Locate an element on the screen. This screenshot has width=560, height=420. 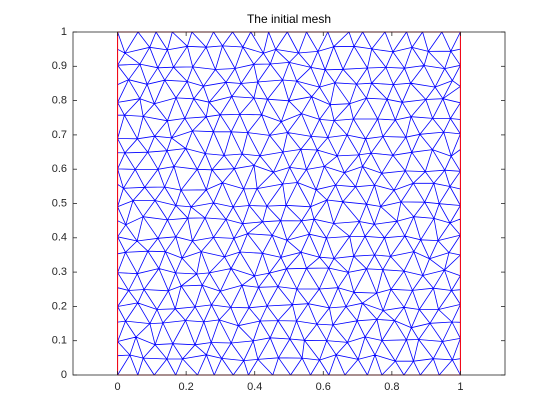
y-tick-label: 1 is located at coordinates (64, 32).